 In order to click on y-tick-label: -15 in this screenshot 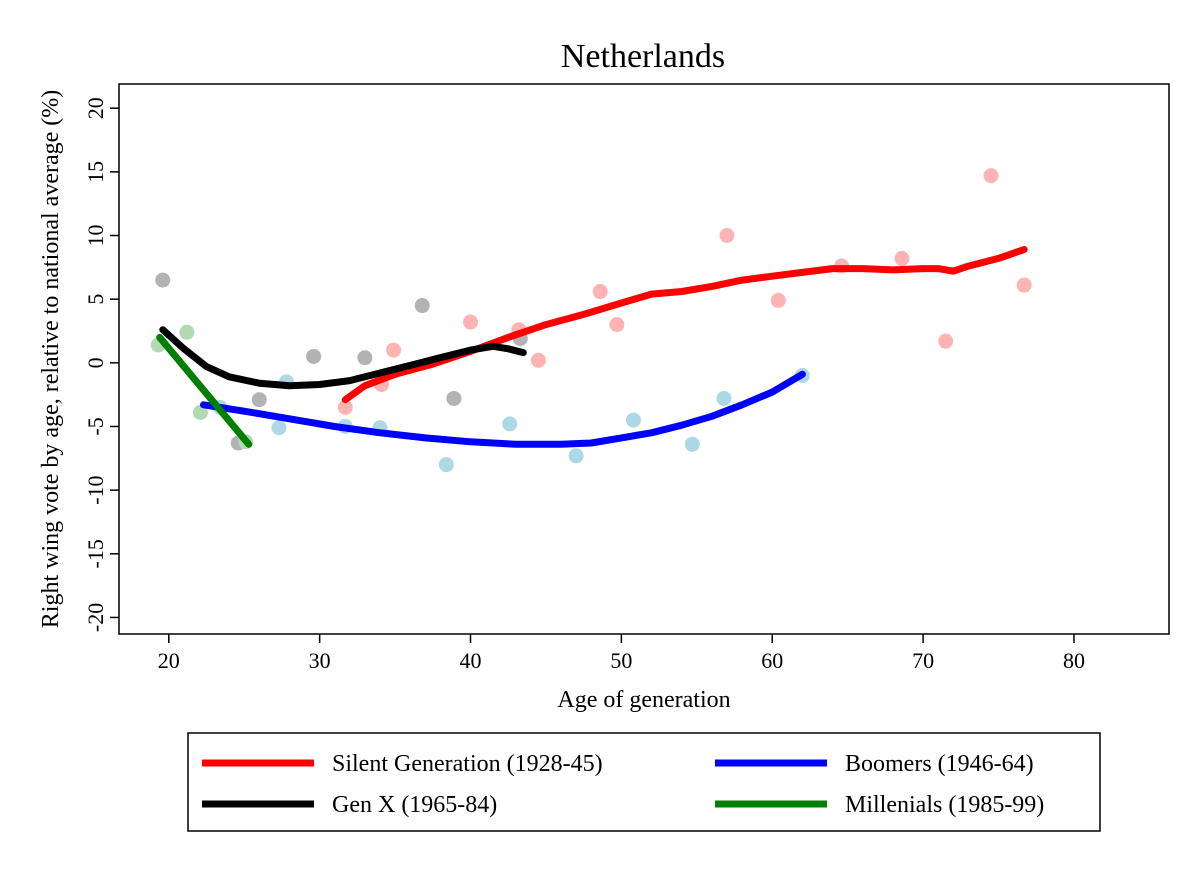, I will do `click(95, 553)`.